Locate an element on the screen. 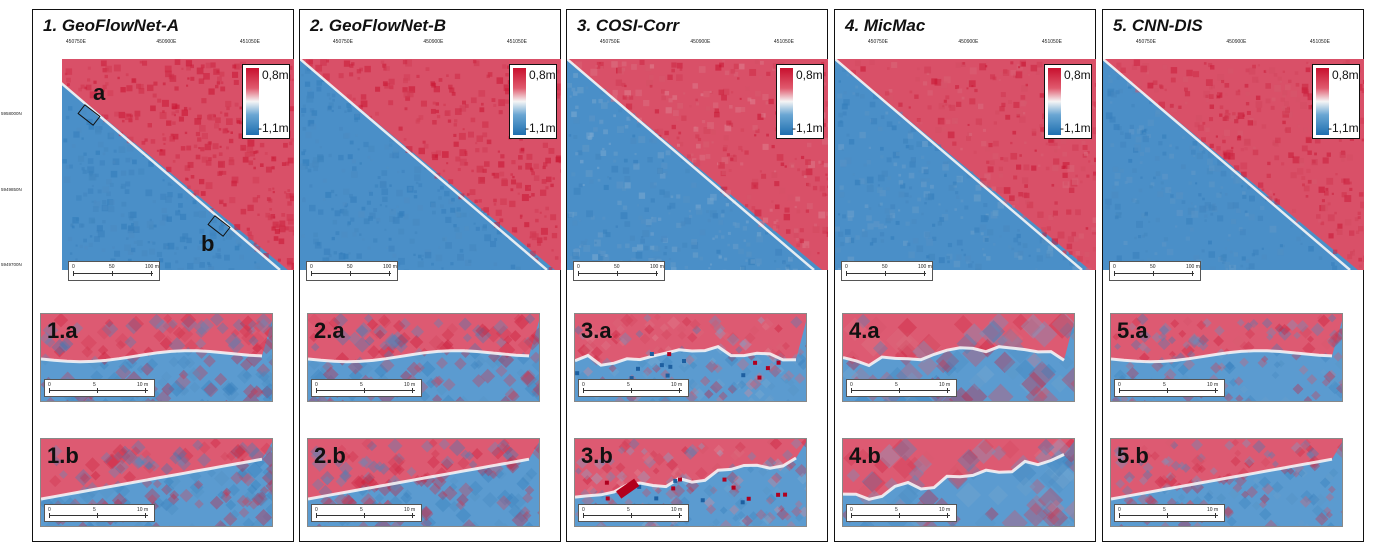 The image size is (1387, 545). x-tick-label: 450900E is located at coordinates (166, 42).